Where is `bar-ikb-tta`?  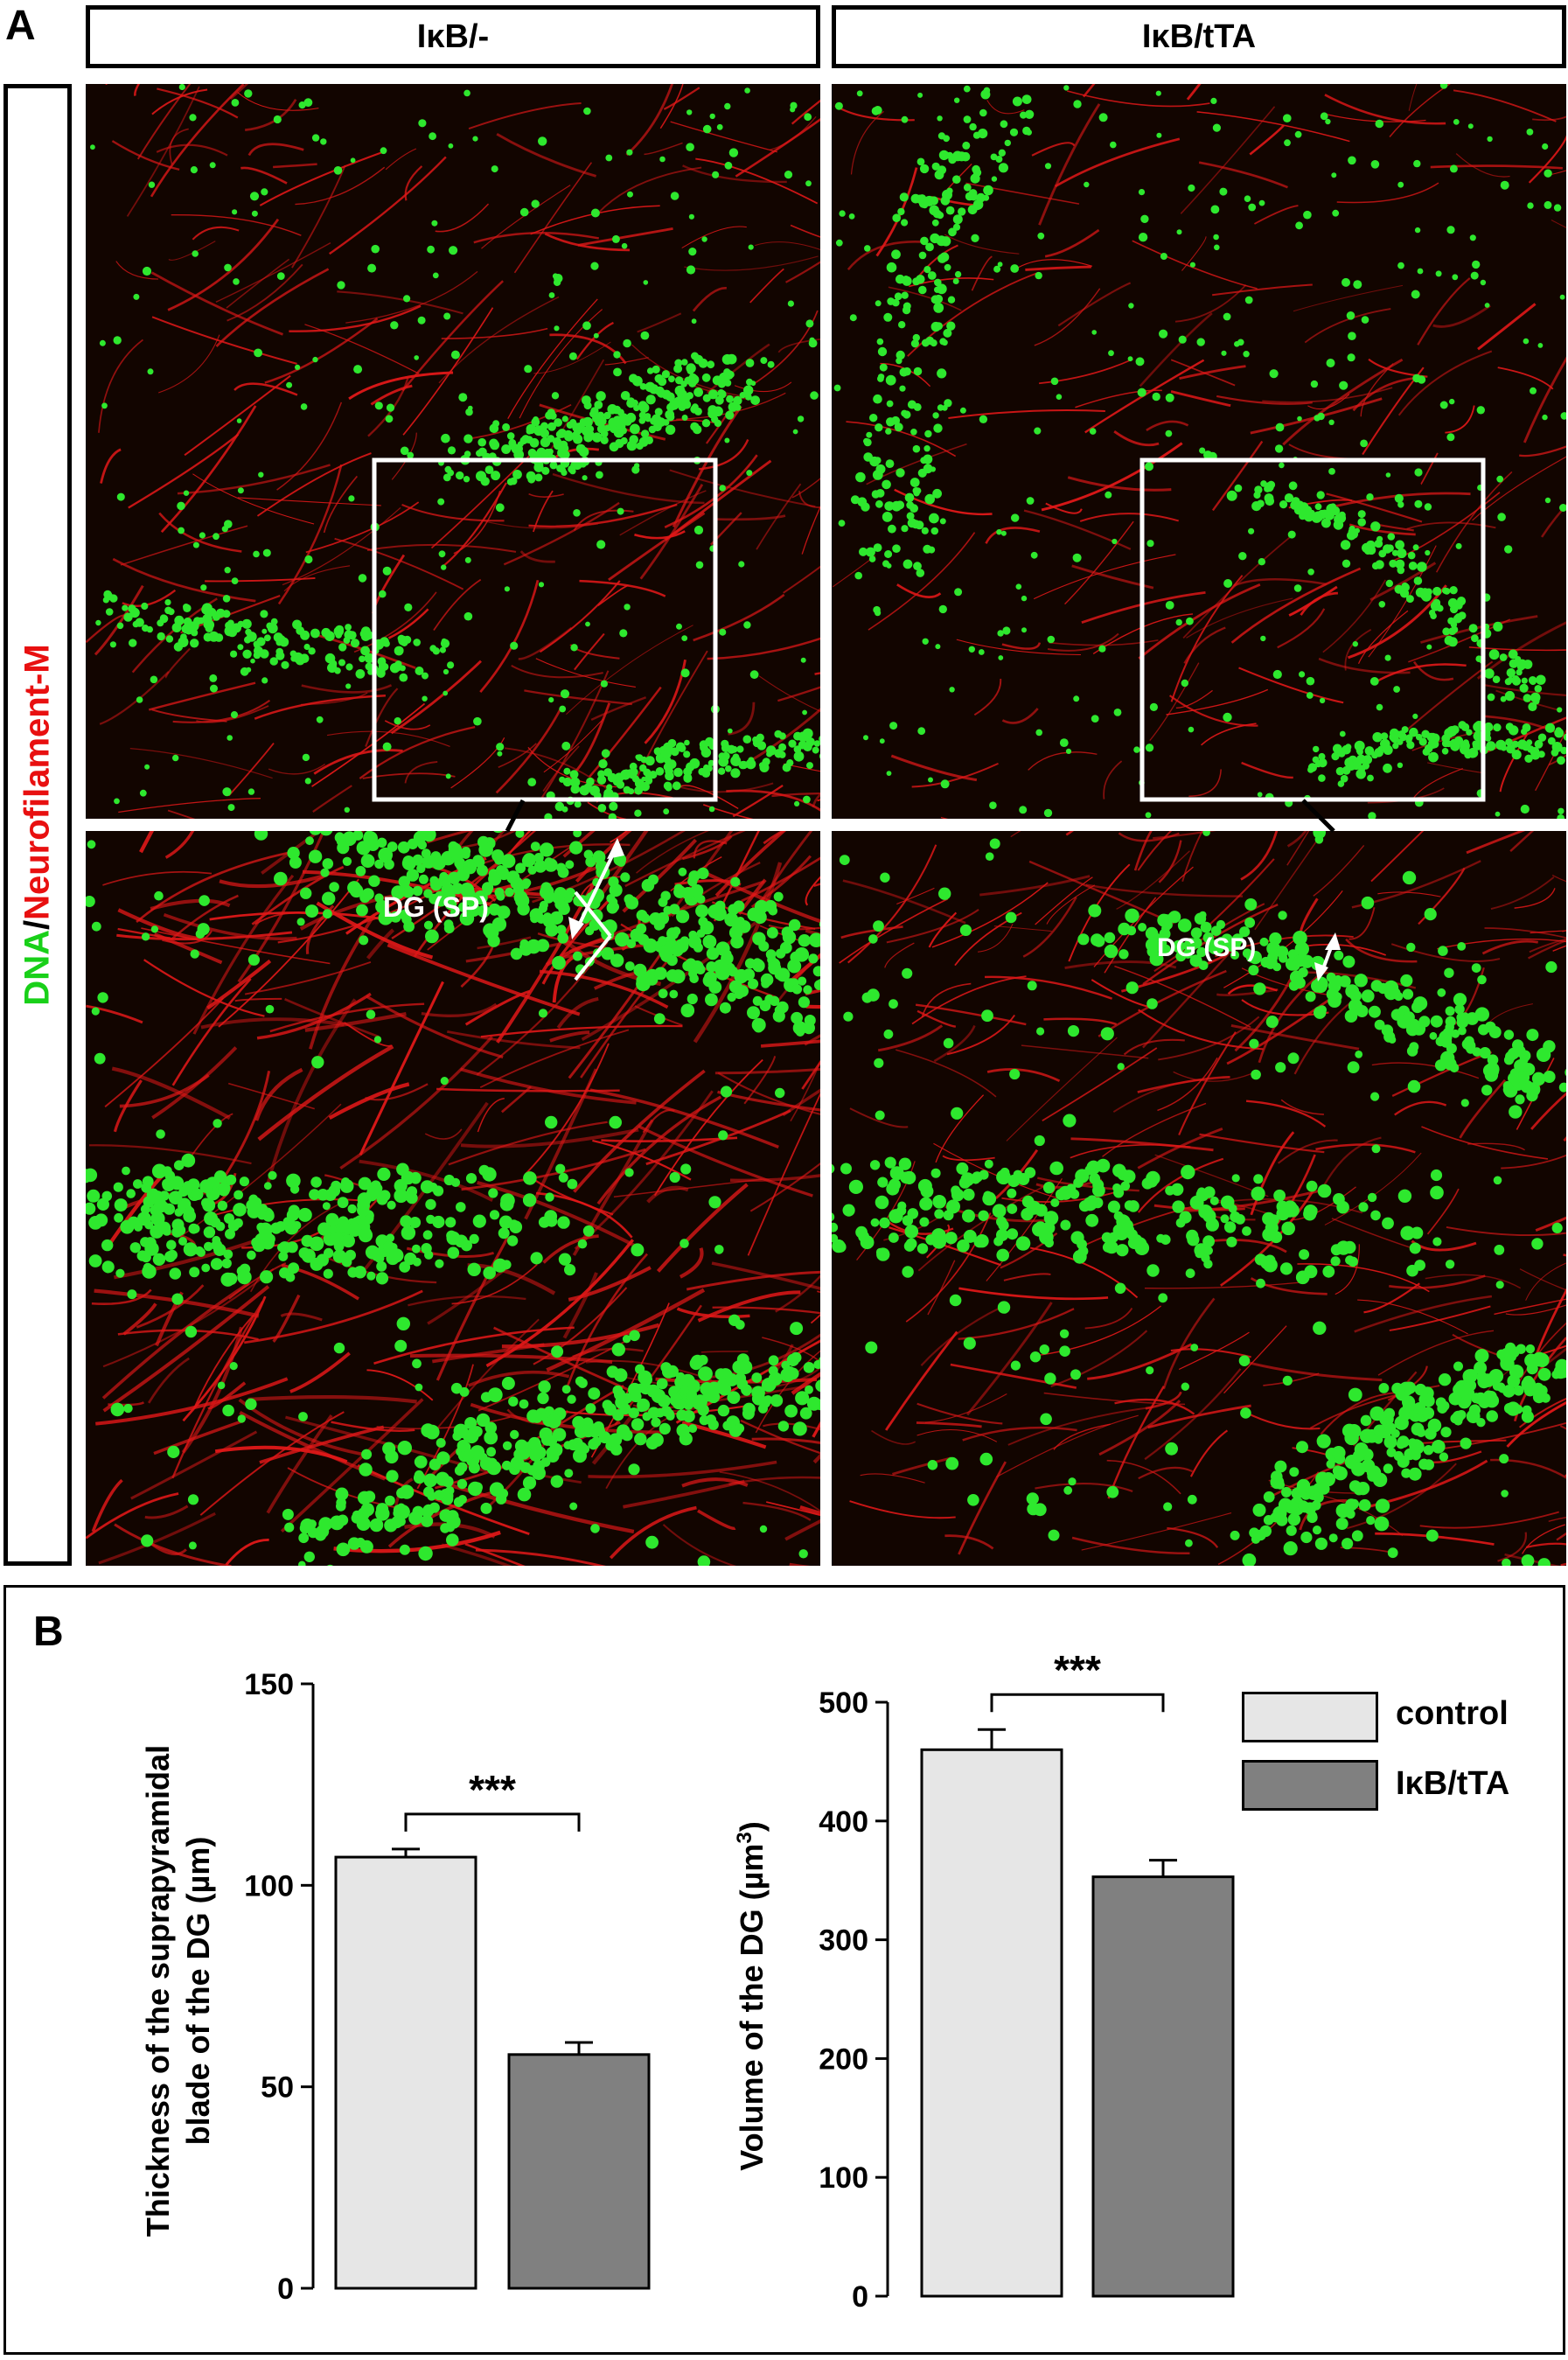 bar-ikb-tta is located at coordinates (1163, 2086).